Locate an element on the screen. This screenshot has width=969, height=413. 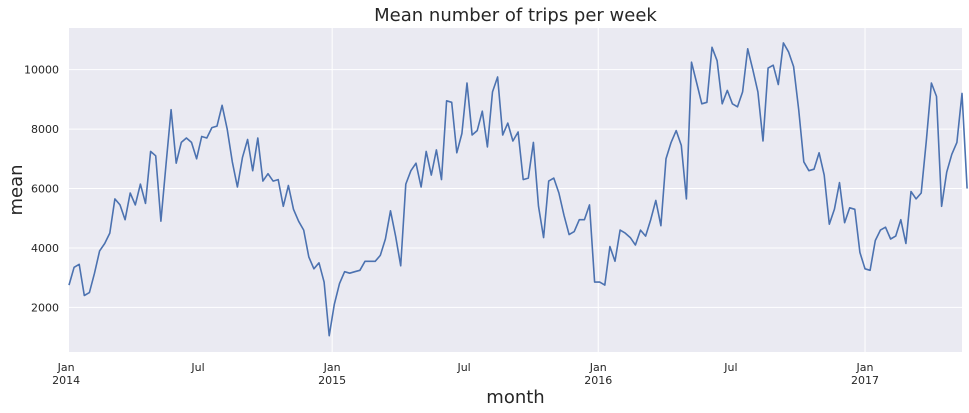
y-tick-label: 6000 is located at coordinates (45, 189).